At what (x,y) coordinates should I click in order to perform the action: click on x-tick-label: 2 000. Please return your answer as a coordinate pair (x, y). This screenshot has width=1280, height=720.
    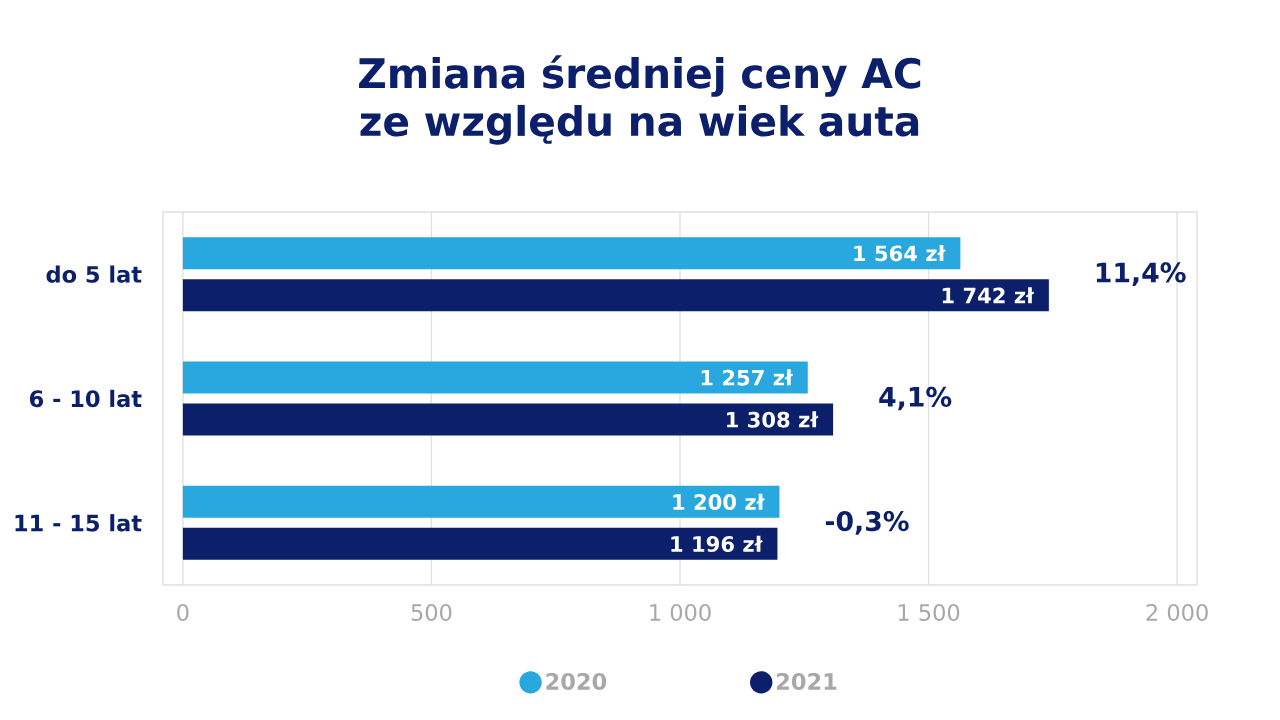
    Looking at the image, I should click on (1177, 612).